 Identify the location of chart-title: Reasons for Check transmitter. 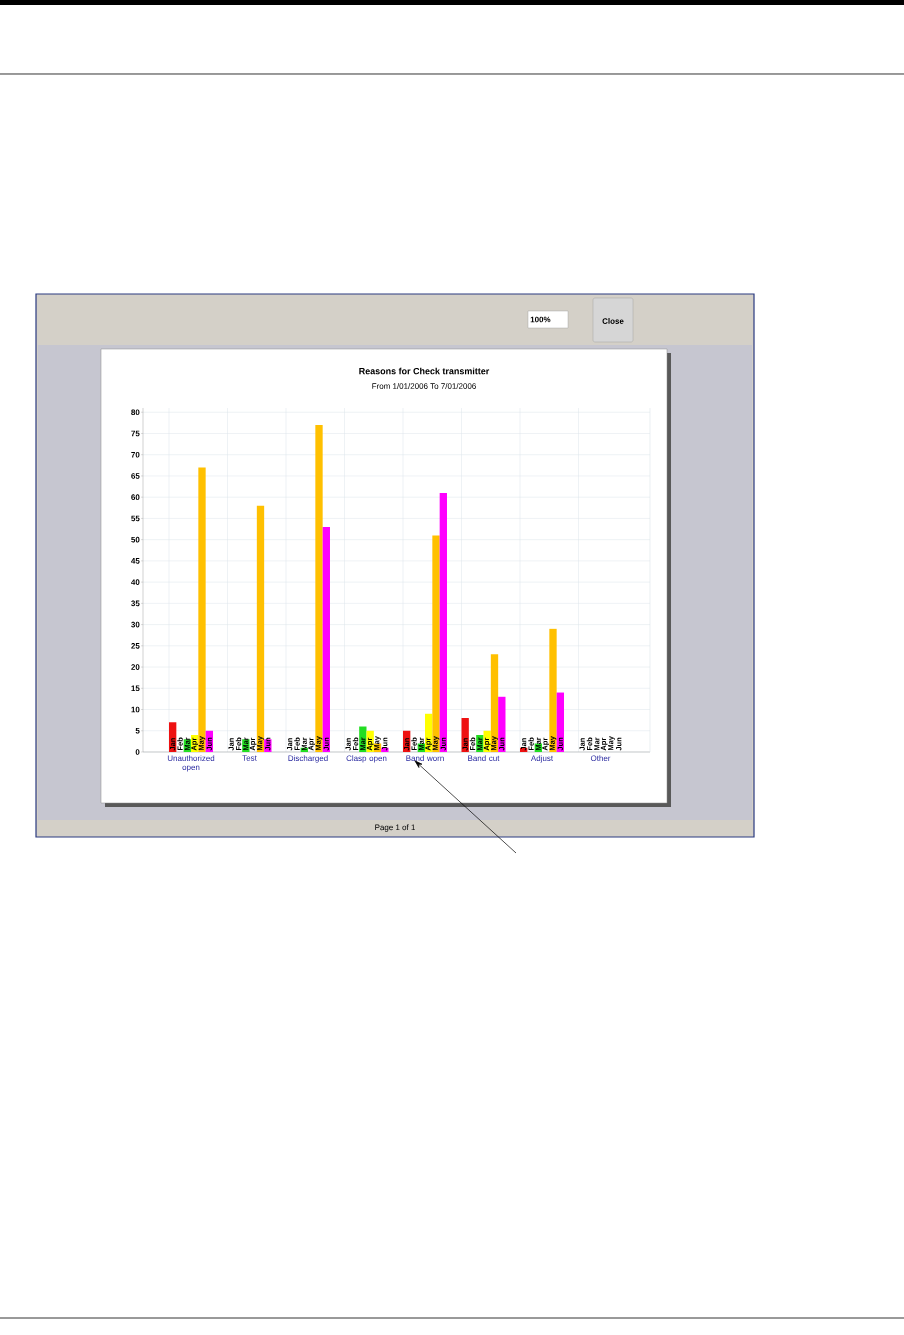
(424, 371).